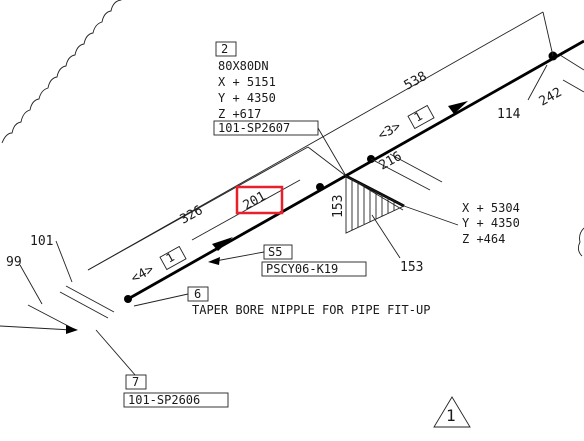 The image size is (584, 441). I want to click on support-code: PSCY06-K19, so click(302, 269).